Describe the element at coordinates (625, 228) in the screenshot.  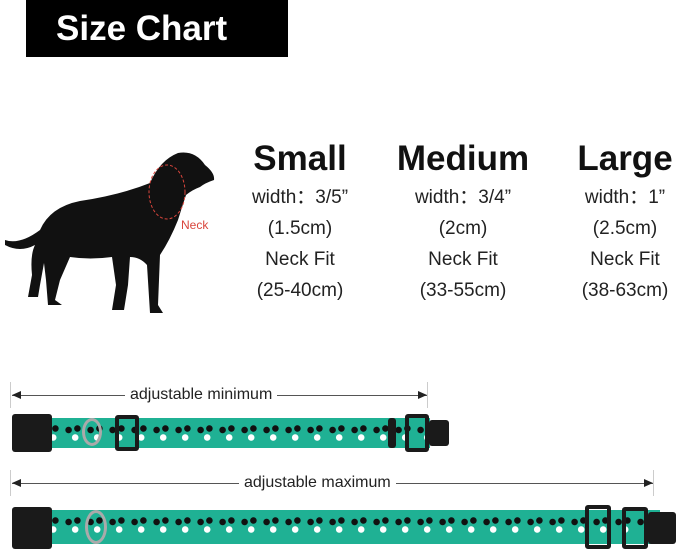
I see `size-width-cm: (2.5cm)` at that location.